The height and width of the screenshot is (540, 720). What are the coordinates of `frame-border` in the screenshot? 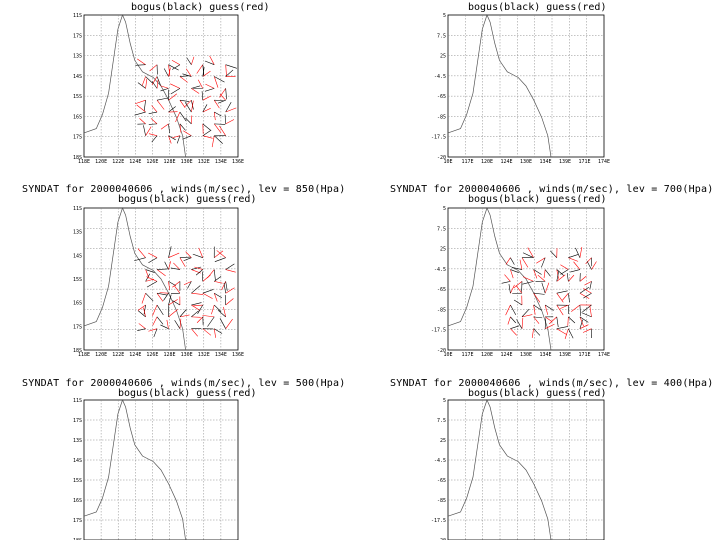 It's located at (526, 86).